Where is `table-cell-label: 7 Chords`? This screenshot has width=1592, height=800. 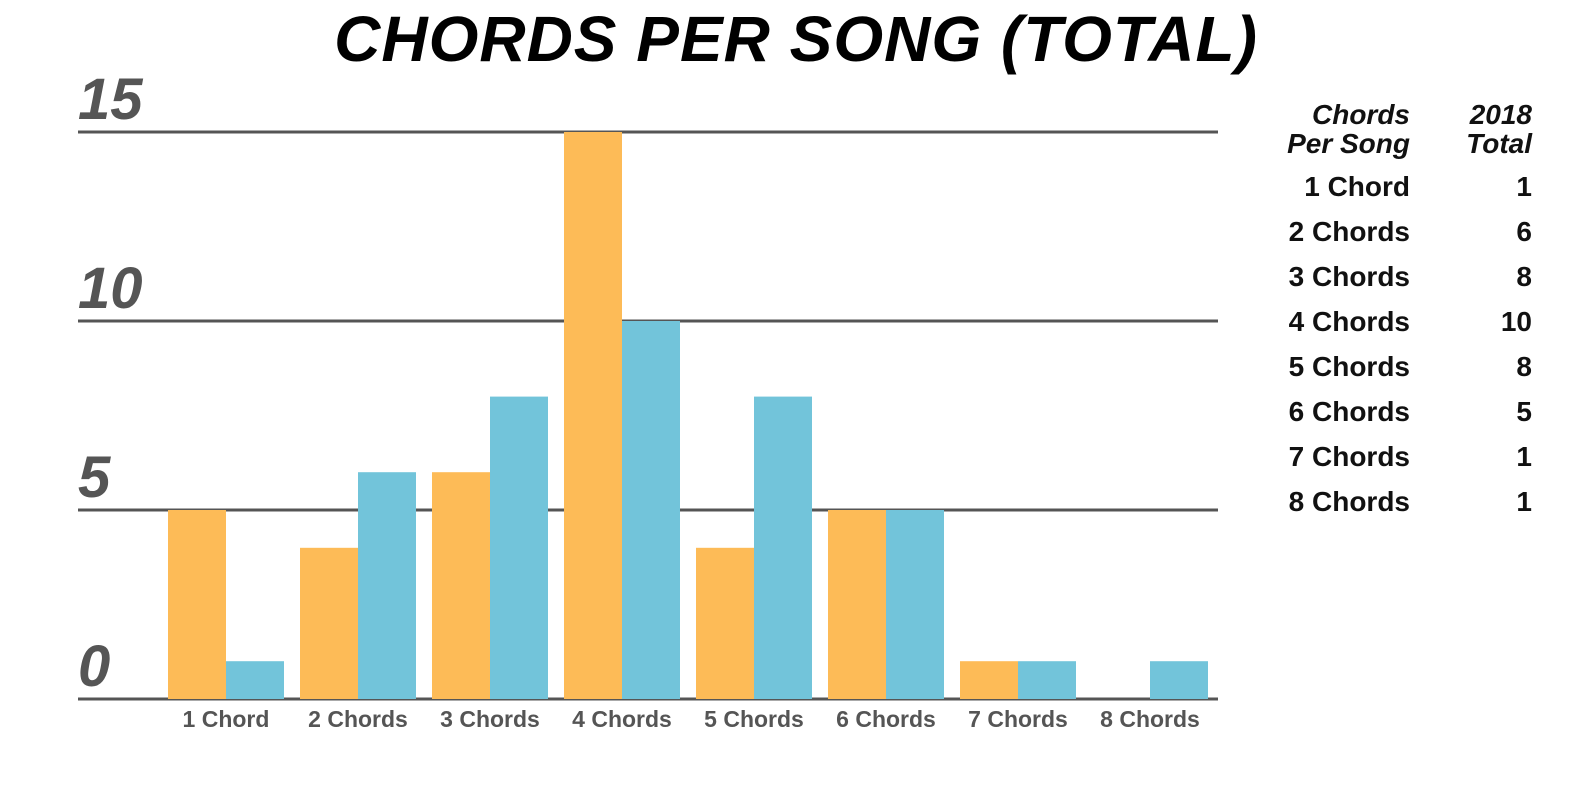
table-cell-label: 7 Chords is located at coordinates (1349, 456).